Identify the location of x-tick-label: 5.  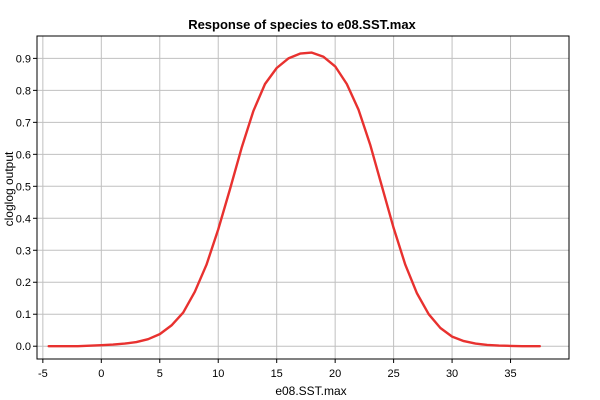
(160, 374).